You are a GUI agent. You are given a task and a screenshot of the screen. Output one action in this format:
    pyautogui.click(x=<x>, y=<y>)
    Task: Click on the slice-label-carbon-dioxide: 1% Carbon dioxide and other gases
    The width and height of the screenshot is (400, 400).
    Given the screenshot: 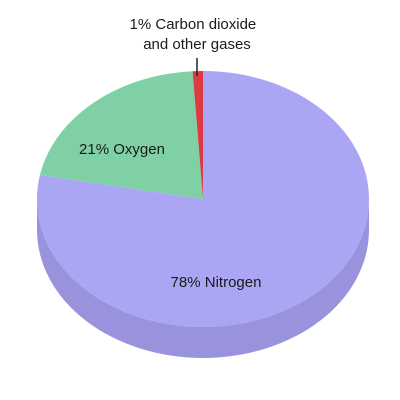 What is the action you would take?
    pyautogui.click(x=195, y=34)
    